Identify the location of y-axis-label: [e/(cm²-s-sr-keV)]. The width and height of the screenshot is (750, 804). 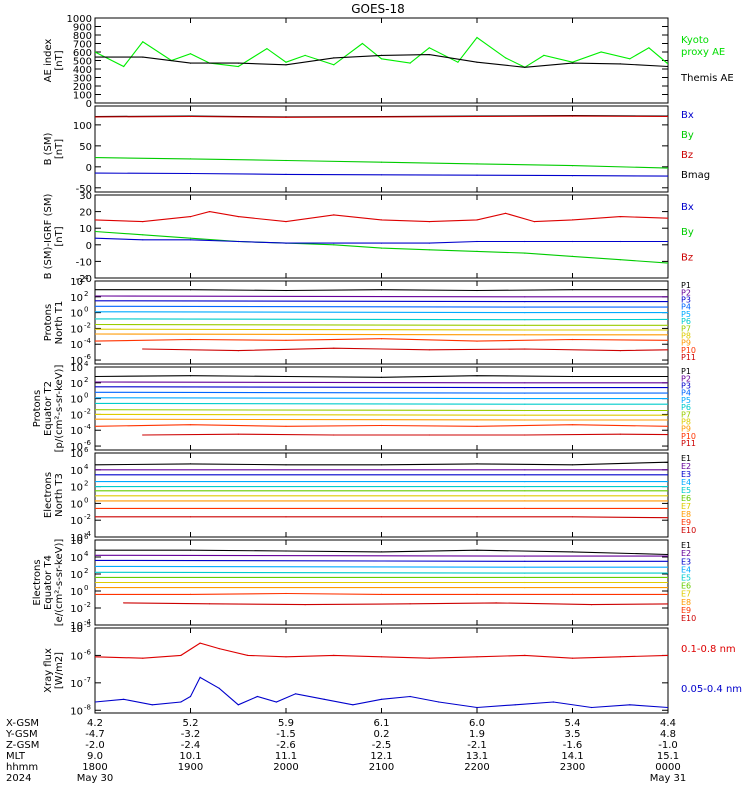
(59, 583).